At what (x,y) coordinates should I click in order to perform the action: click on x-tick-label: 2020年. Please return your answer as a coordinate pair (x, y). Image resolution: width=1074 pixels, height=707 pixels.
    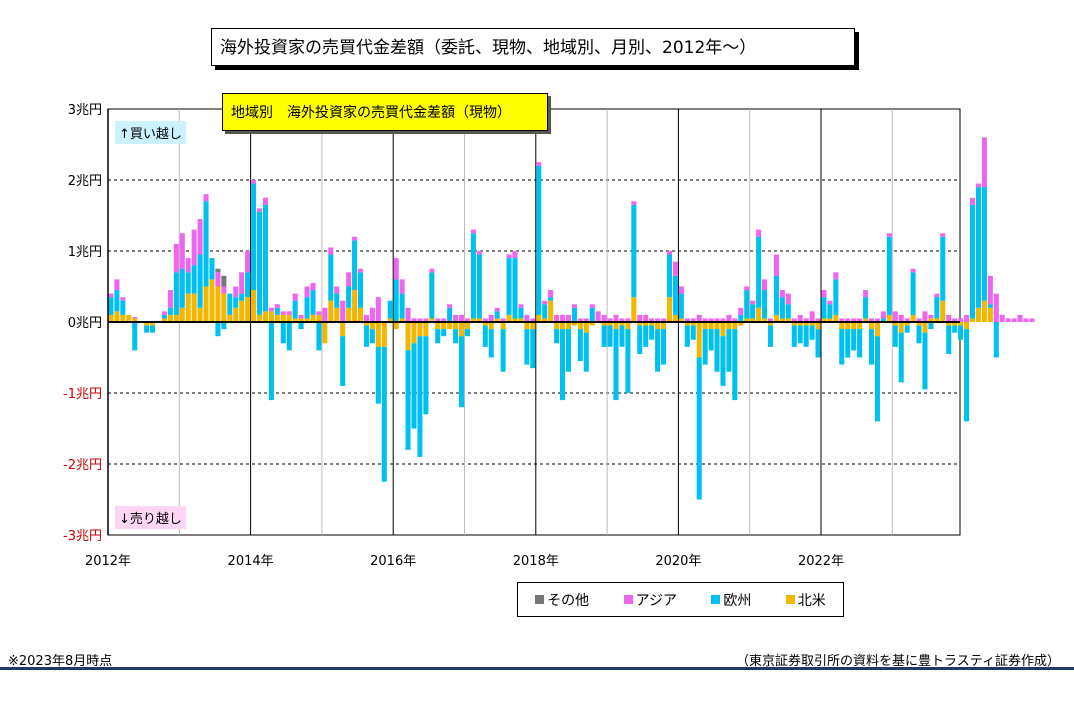
    Looking at the image, I should click on (678, 561).